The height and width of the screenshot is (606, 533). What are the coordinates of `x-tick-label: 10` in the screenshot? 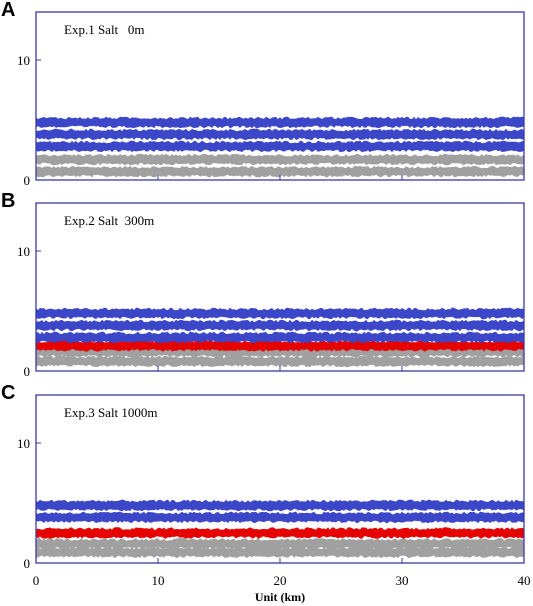 It's located at (158, 580).